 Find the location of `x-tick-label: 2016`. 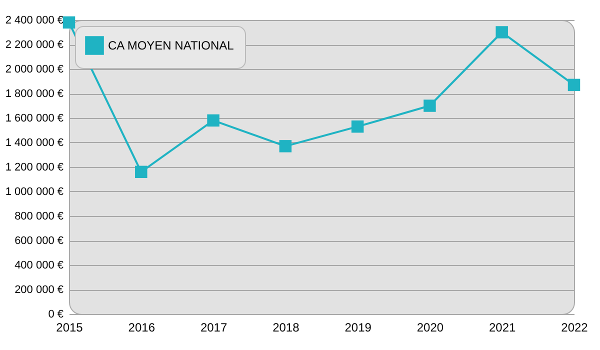

x-tick-label: 2016 is located at coordinates (142, 327).